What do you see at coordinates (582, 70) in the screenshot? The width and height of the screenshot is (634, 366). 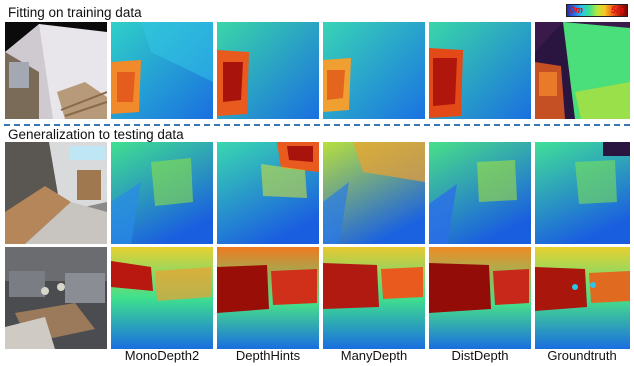 I see `depth-groundtruth-training` at bounding box center [582, 70].